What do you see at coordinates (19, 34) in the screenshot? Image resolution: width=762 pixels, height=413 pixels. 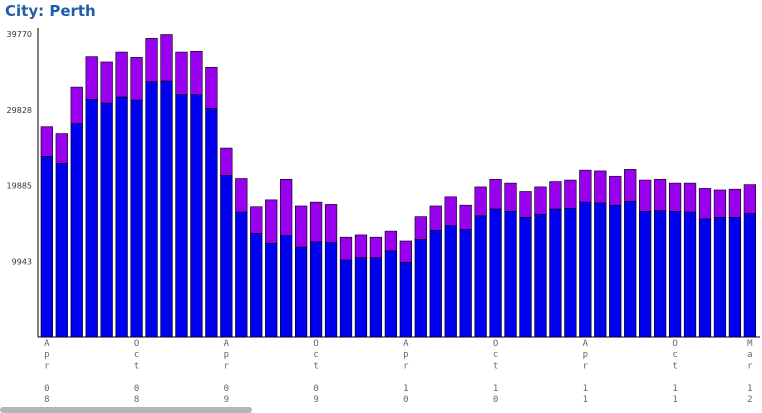 I see `y-tick-label-3: 39770` at bounding box center [19, 34].